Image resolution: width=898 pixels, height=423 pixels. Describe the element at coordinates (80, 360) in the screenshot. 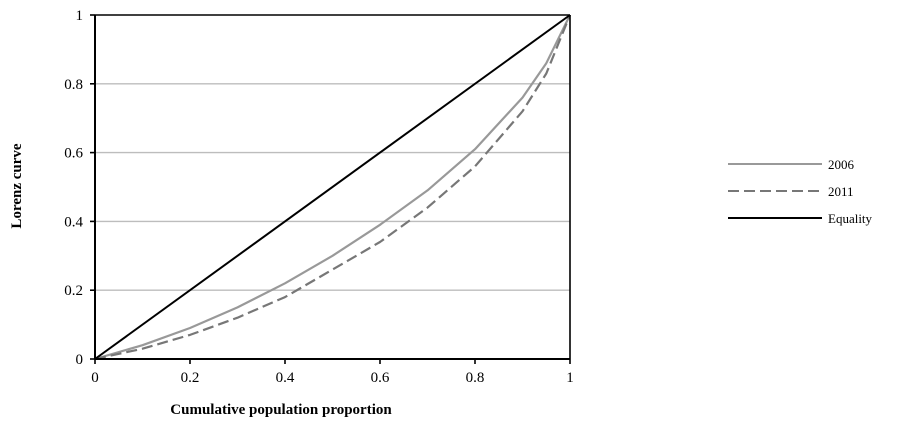

I see `y-tick-label: 0` at that location.